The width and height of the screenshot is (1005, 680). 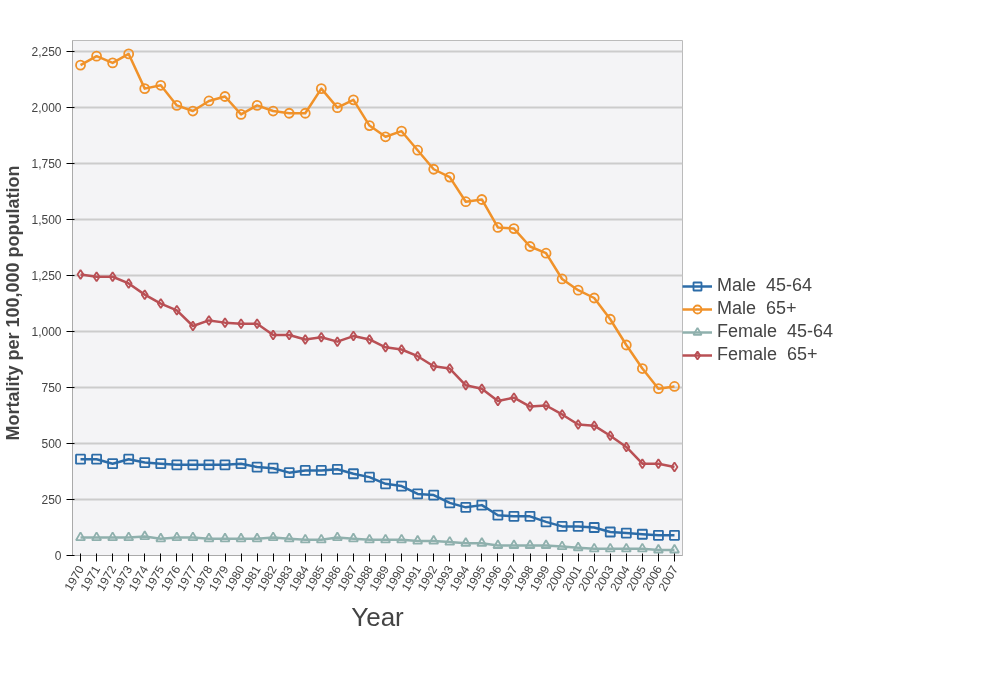 I want to click on y-tick-label: 500, so click(x=51, y=444).